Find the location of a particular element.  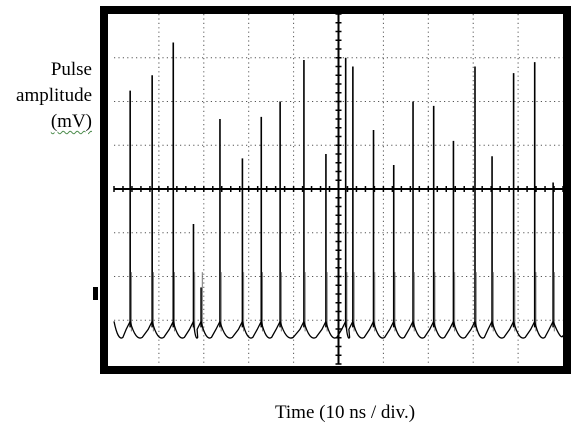

y-axis-label: Pulse amplitude (mV) is located at coordinates (46, 96).